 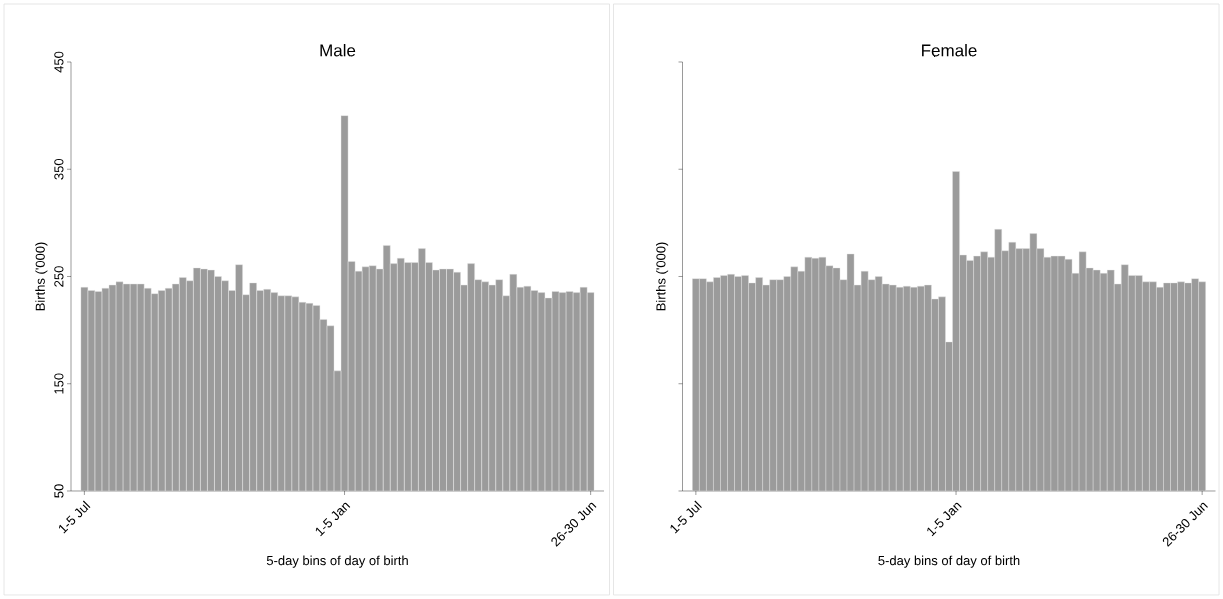 I want to click on y-tick-label: 350, so click(x=59, y=169).